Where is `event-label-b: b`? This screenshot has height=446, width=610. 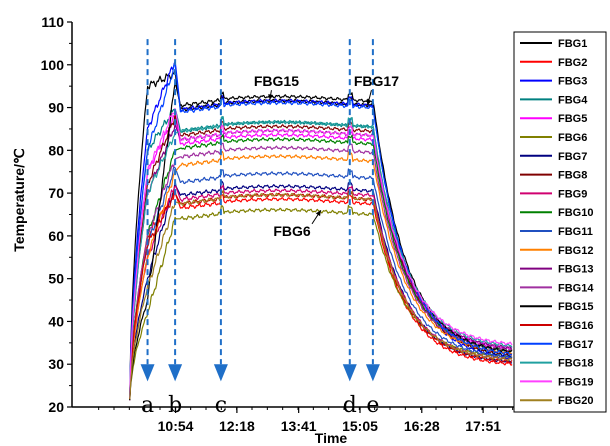
event-label-b: b is located at coordinates (175, 405).